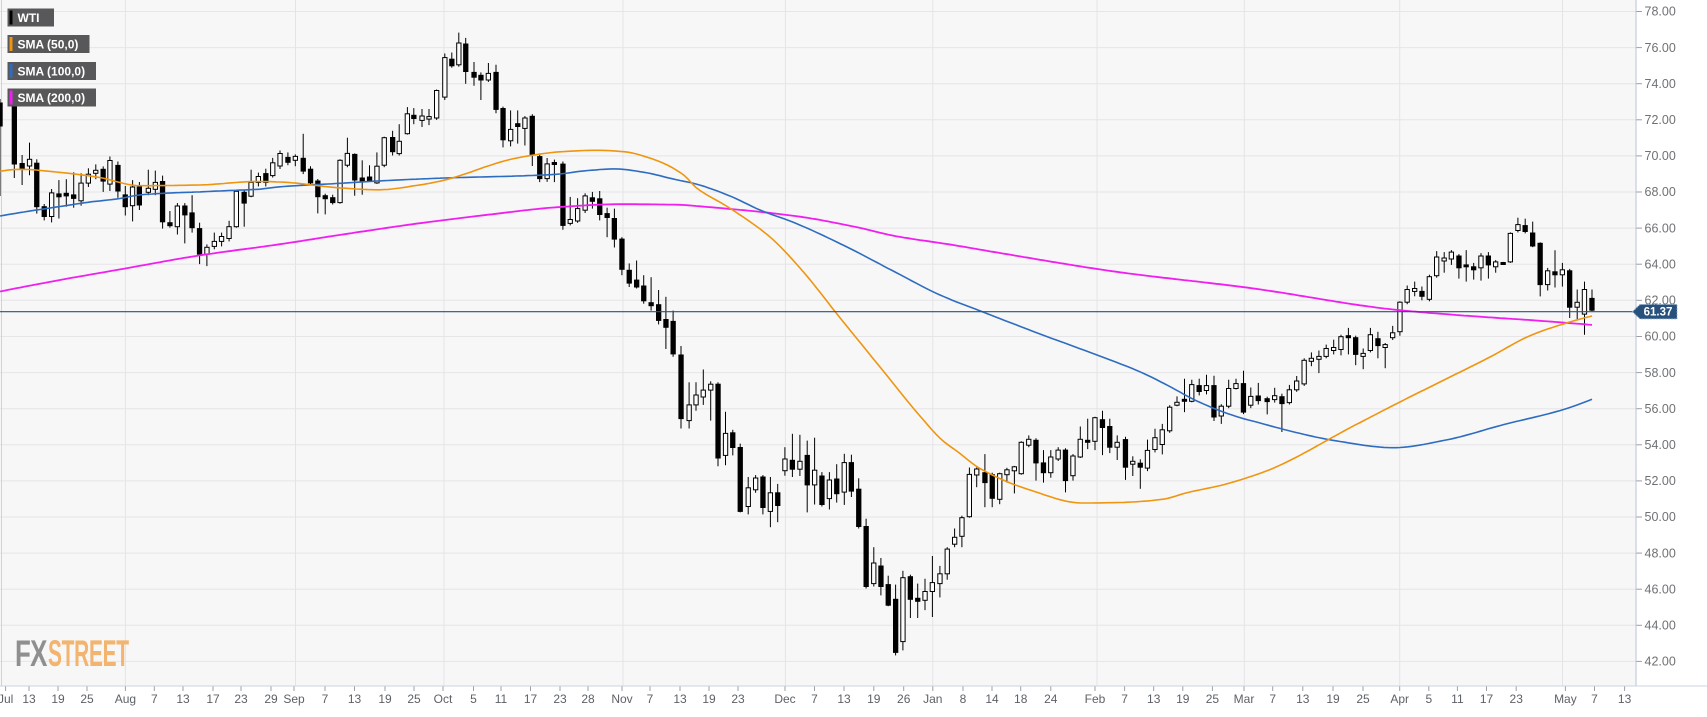  I want to click on svg-text: 61.37, so click(1658, 313).